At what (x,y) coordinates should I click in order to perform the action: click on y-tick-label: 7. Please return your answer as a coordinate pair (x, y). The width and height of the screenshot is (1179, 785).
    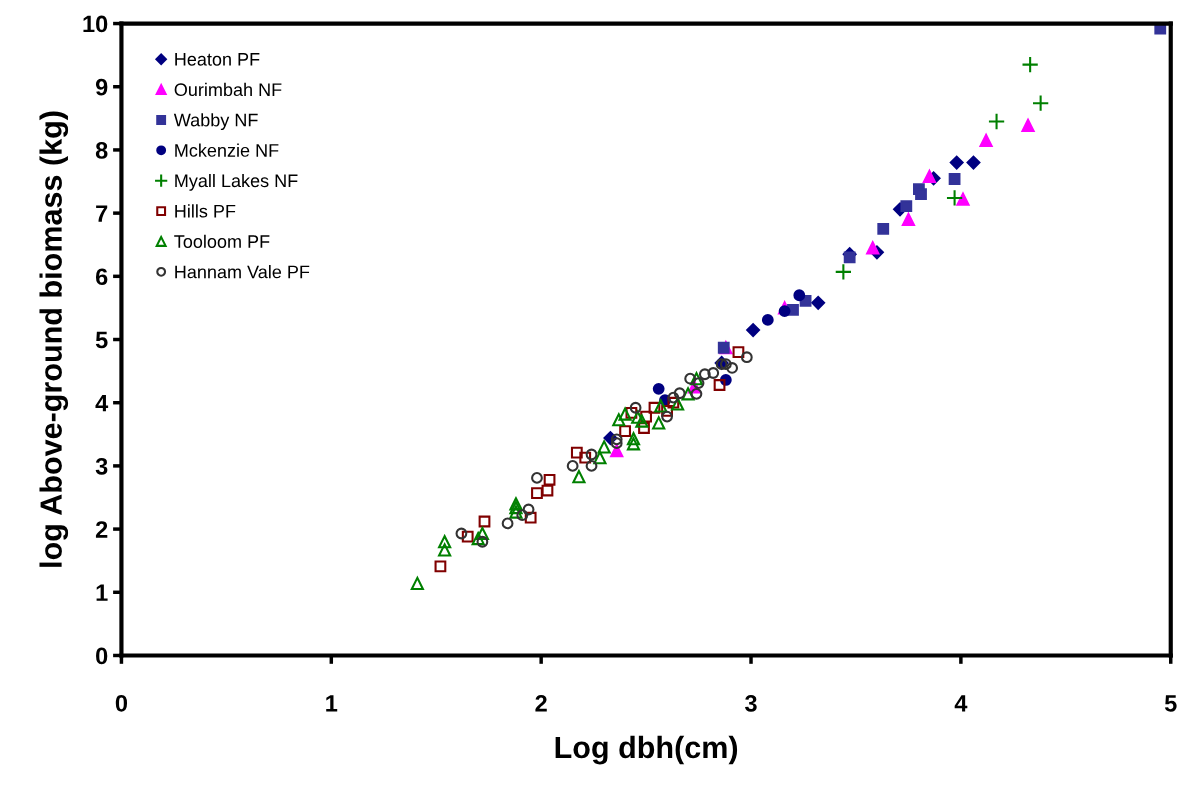
    Looking at the image, I should click on (102, 213).